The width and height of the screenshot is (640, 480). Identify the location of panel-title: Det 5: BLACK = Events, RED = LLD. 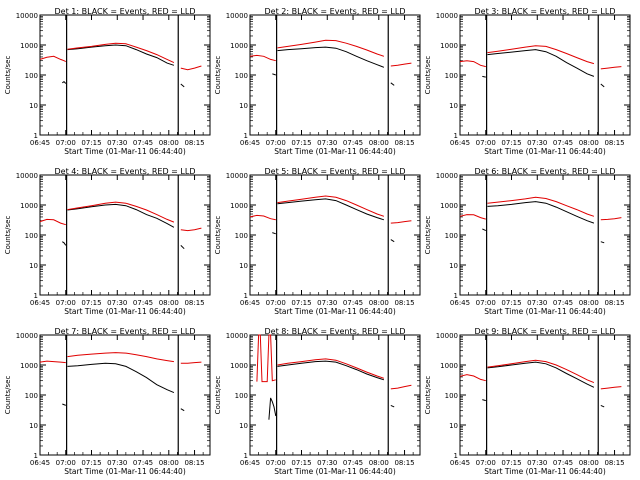
(335, 171).